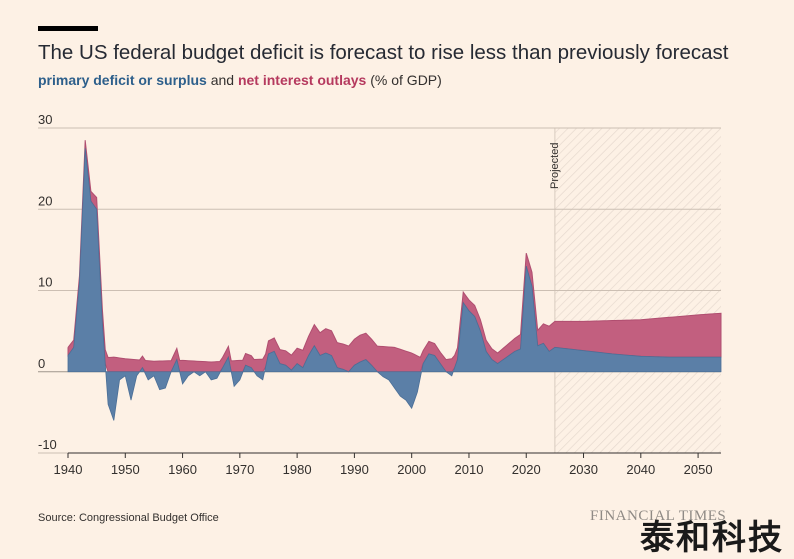  I want to click on watermark: 泰和科技, so click(712, 538).